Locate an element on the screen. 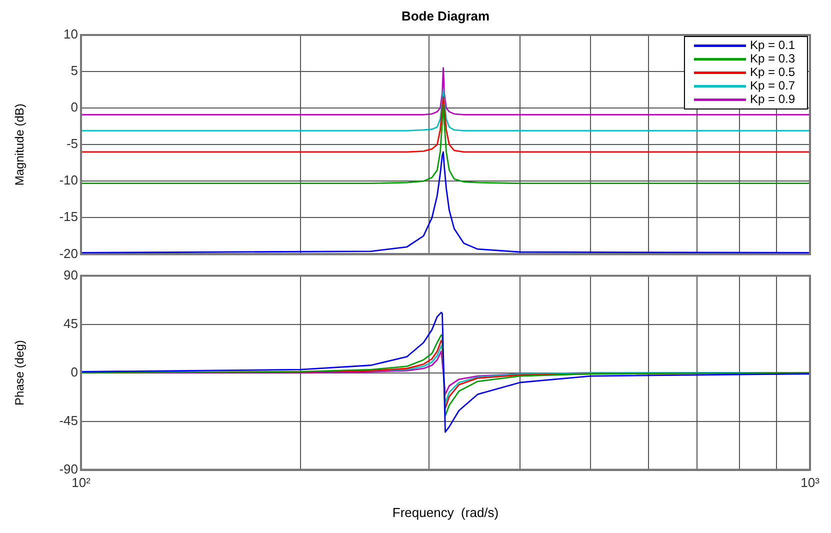 The image size is (831, 533). y-axis-title: Phase (deg) is located at coordinates (19, 373).